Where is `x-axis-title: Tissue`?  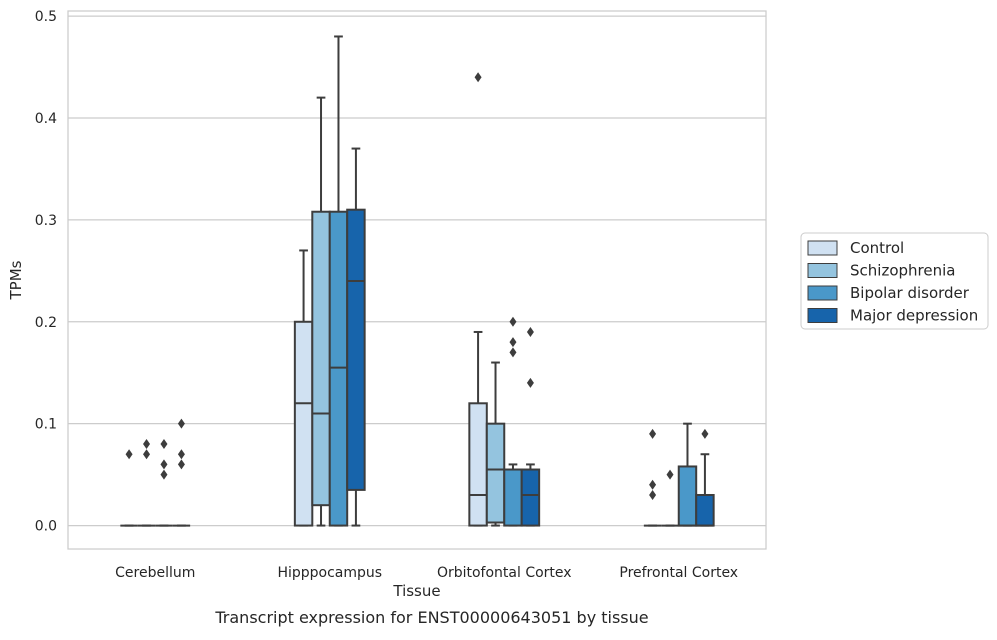 x-axis-title: Tissue is located at coordinates (416, 591).